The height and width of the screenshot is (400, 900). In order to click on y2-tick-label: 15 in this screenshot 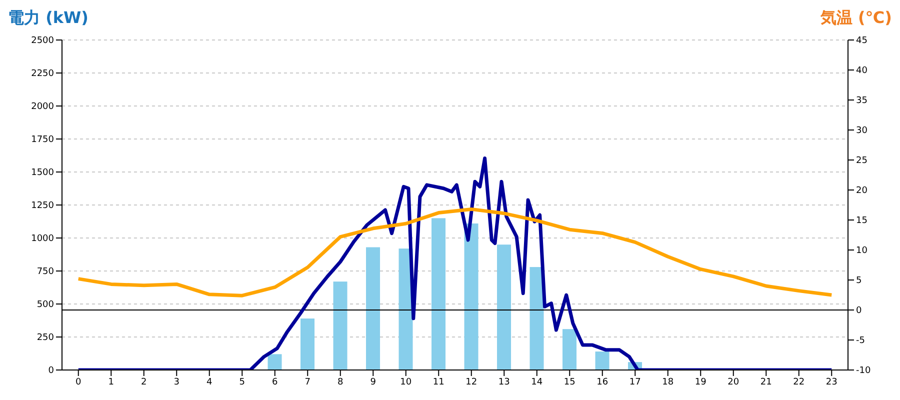, I will do `click(862, 221)`.